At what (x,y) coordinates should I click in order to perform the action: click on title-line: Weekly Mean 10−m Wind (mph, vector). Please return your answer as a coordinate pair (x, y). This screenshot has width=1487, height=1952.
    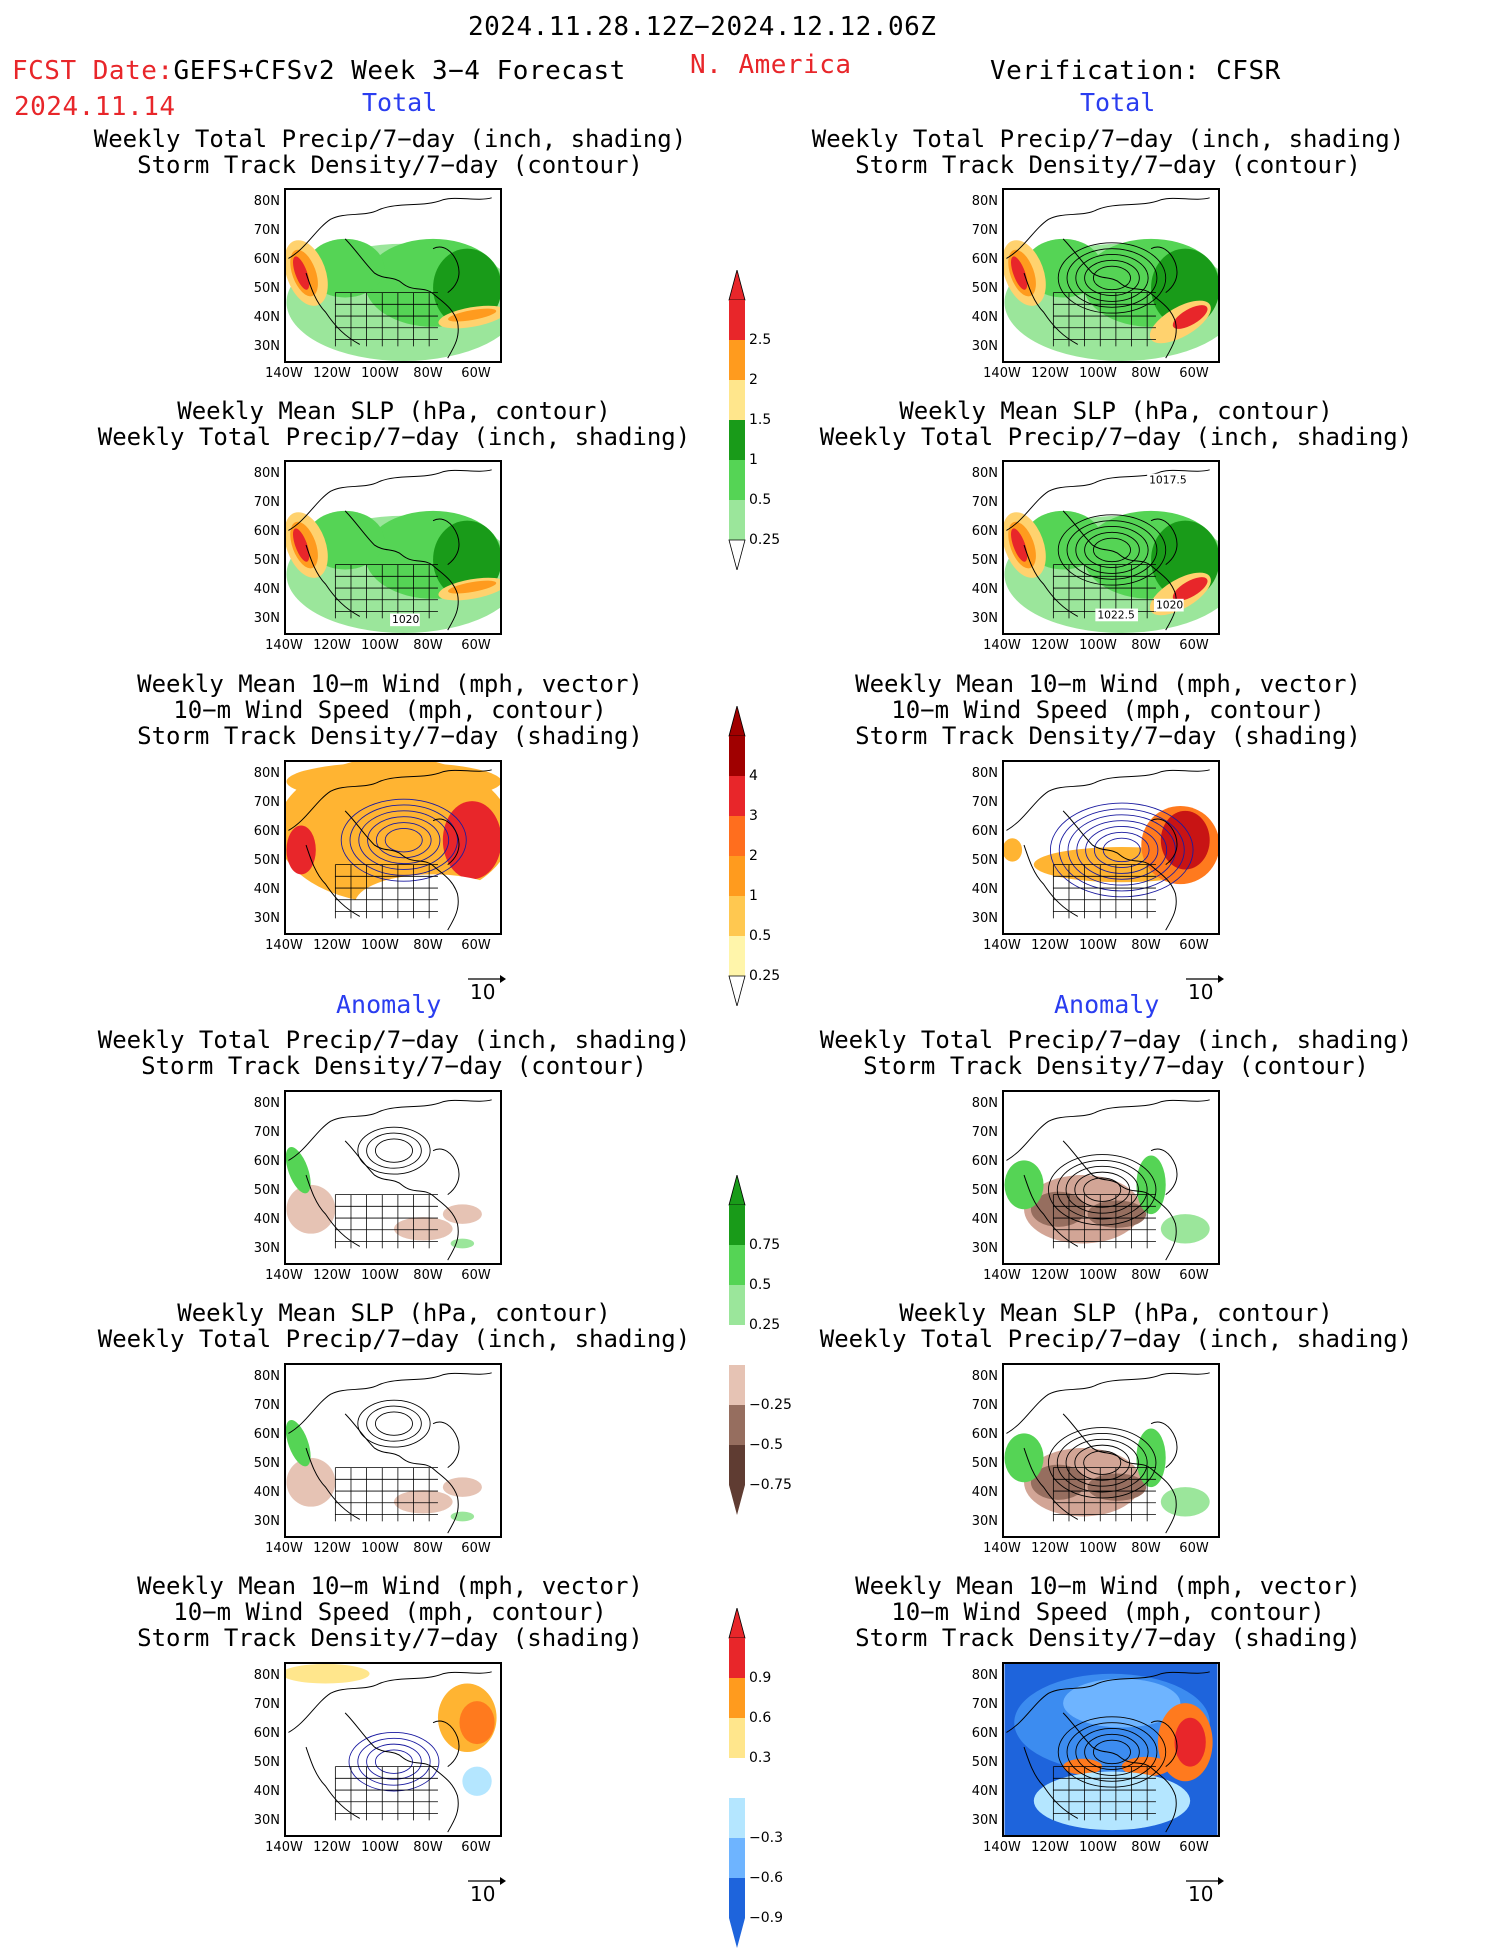
    Looking at the image, I should click on (390, 684).